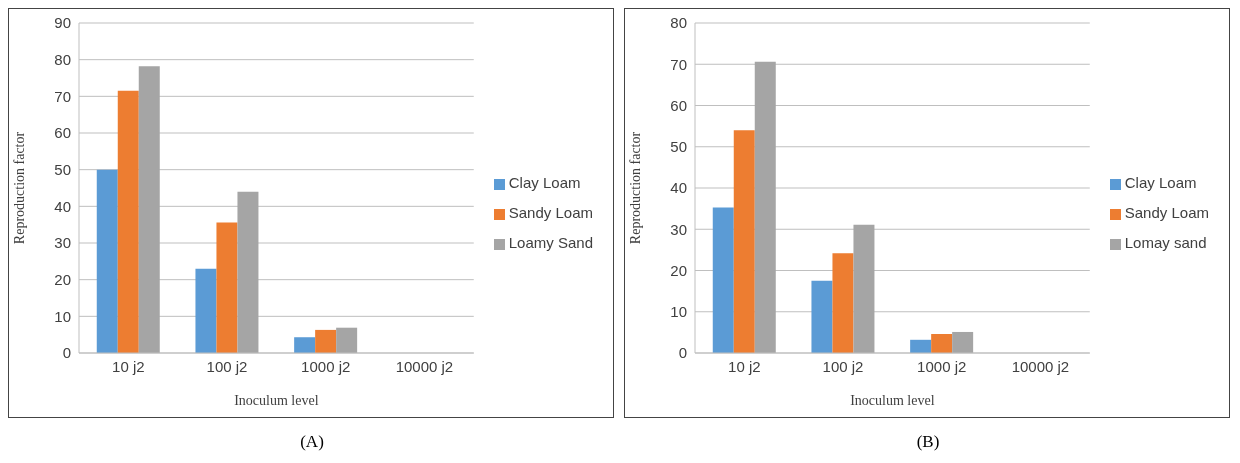  What do you see at coordinates (928, 442) in the screenshot?
I see `text: (B)` at bounding box center [928, 442].